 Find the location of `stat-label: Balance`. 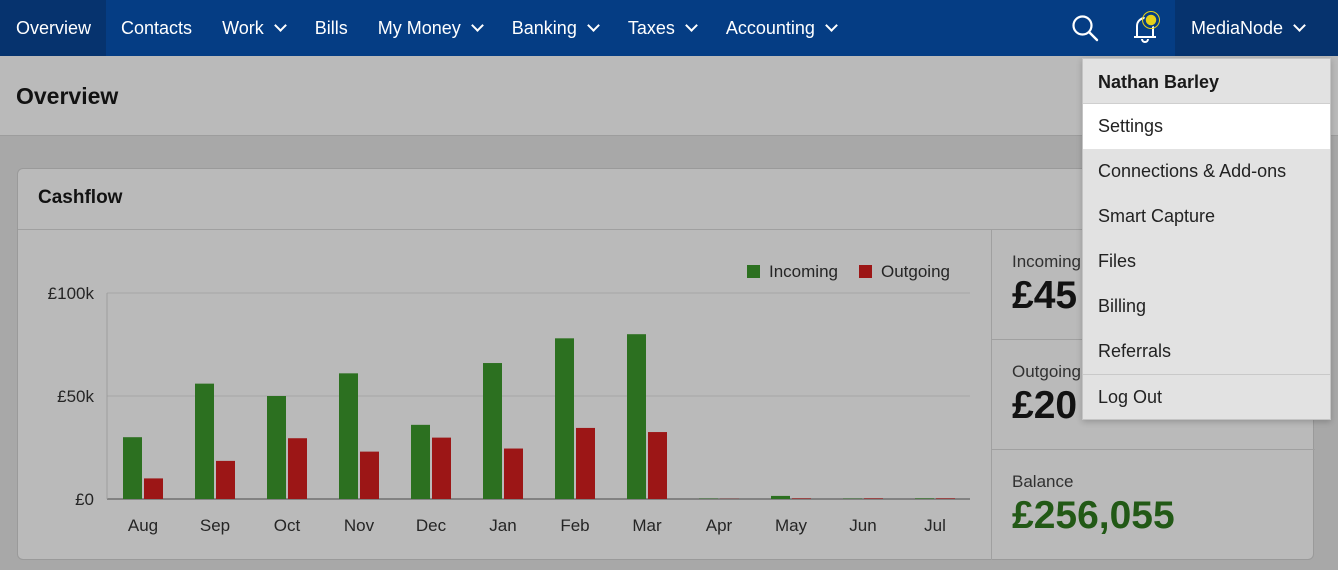

stat-label: Balance is located at coordinates (1043, 481).